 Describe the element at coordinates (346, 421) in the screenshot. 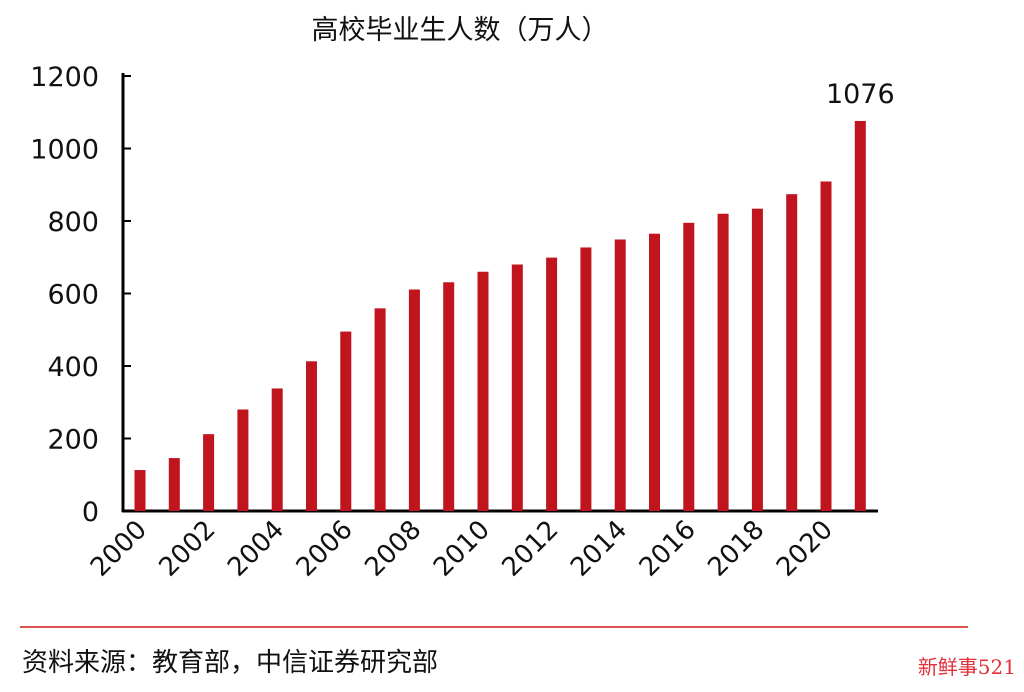

I see `bar-2006` at that location.